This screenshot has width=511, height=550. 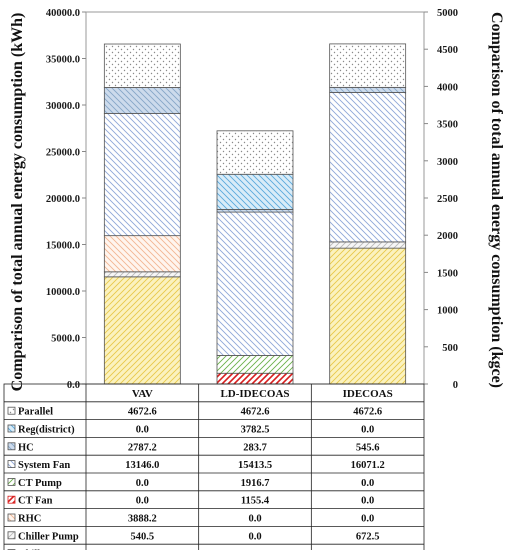 I want to click on left-tick-label: 30000.0, so click(x=63, y=106).